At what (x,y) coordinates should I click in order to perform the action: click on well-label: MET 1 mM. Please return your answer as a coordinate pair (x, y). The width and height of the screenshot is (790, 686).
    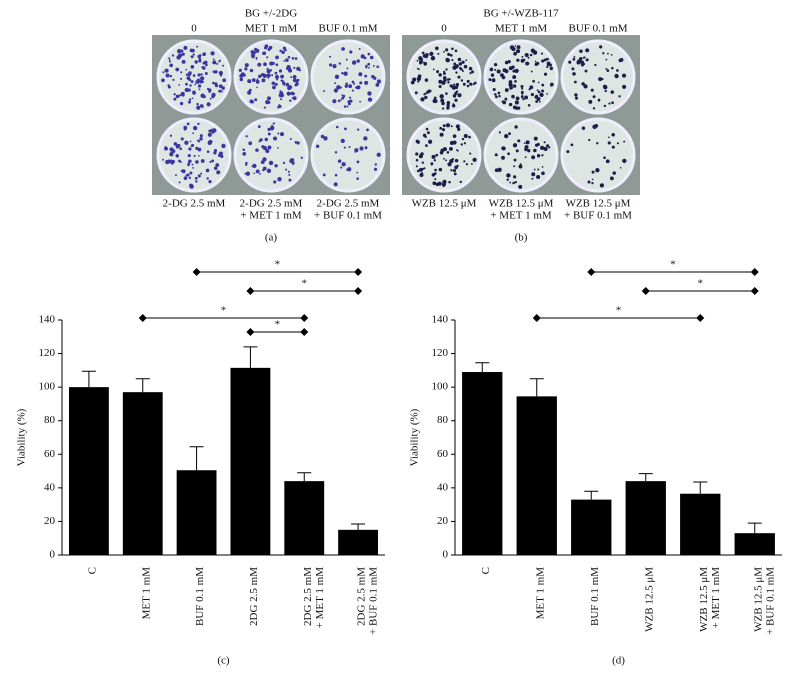
    Looking at the image, I should click on (521, 29).